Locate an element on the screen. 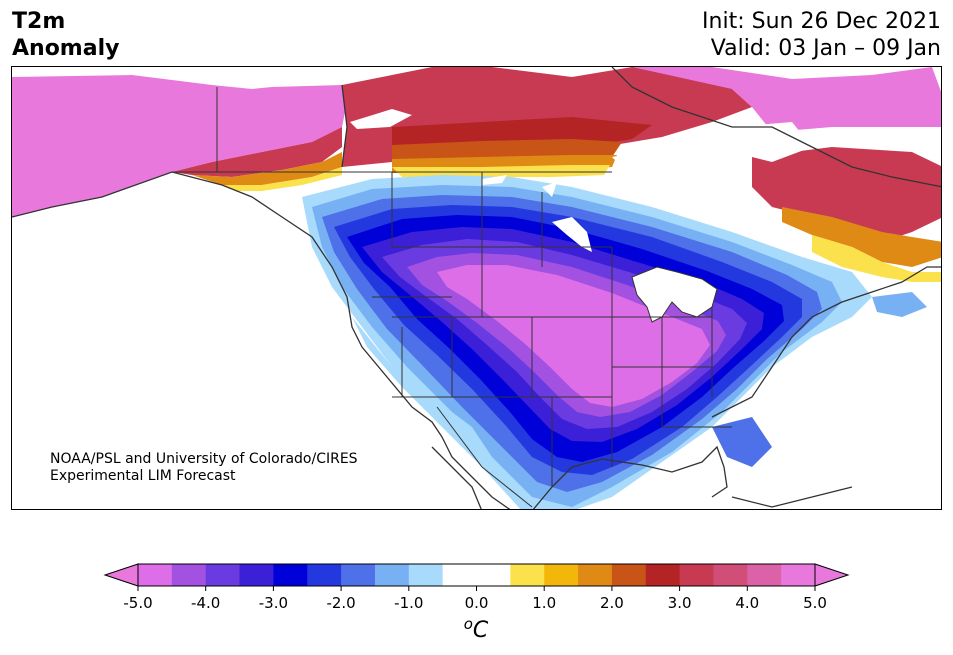 The image size is (953, 655). colorbar-unit-label: oC is located at coordinates (476, 629).